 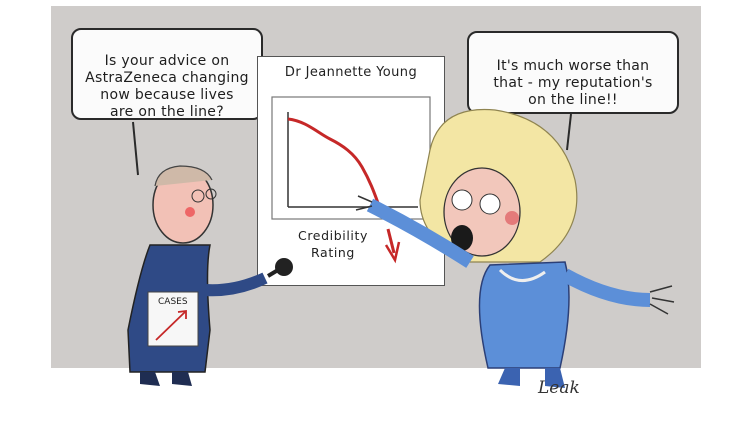 What do you see at coordinates (462, 238) in the screenshot?
I see `official-mouth` at bounding box center [462, 238].